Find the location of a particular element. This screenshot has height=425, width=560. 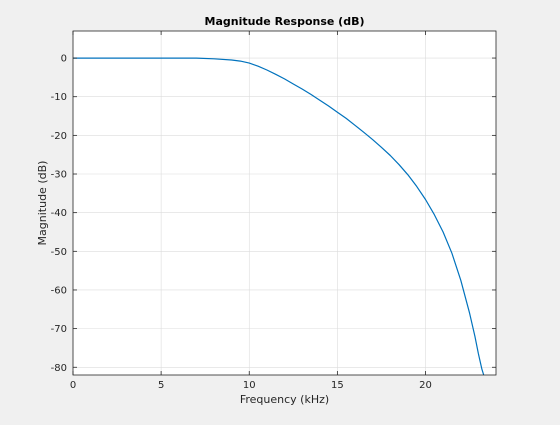

y-tick-label: -40 is located at coordinates (59, 213).